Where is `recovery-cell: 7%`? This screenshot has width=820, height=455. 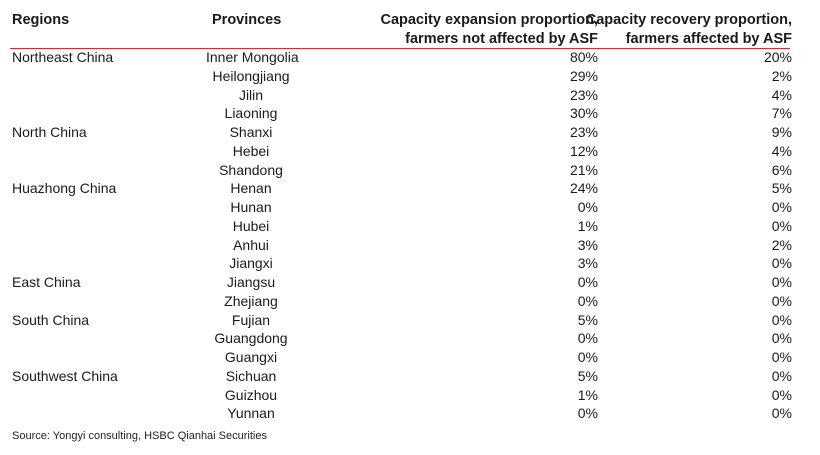
recovery-cell: 7% is located at coordinates (781, 113).